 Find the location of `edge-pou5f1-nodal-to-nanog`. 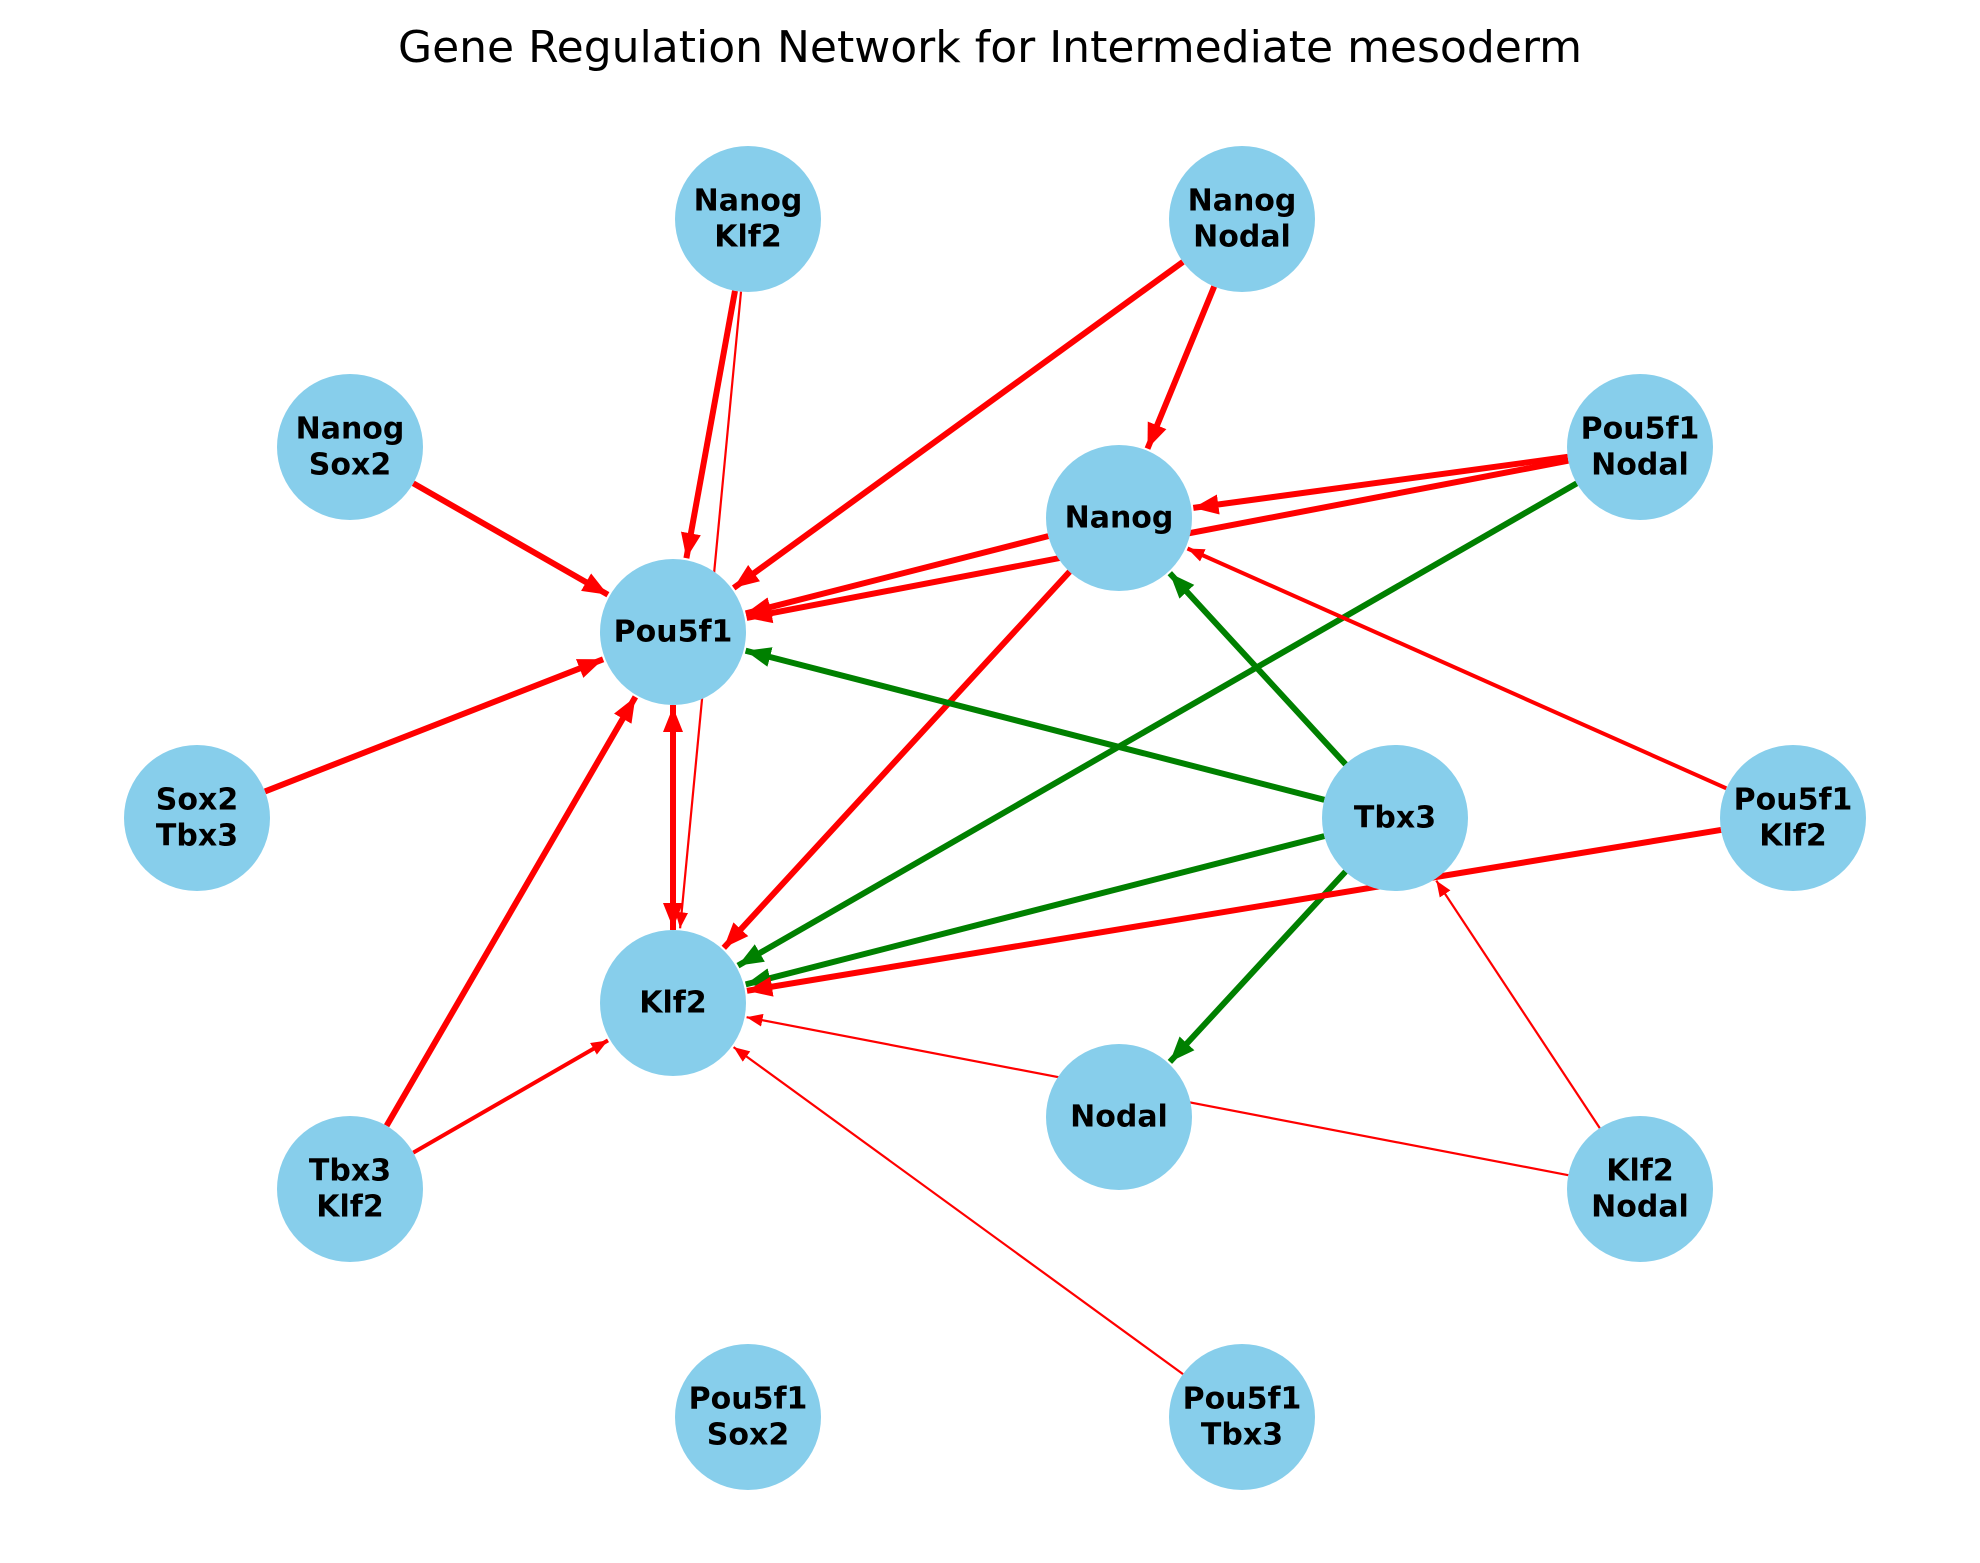

edge-pou5f1-nodal-to-nanog is located at coordinates (1380, 484).